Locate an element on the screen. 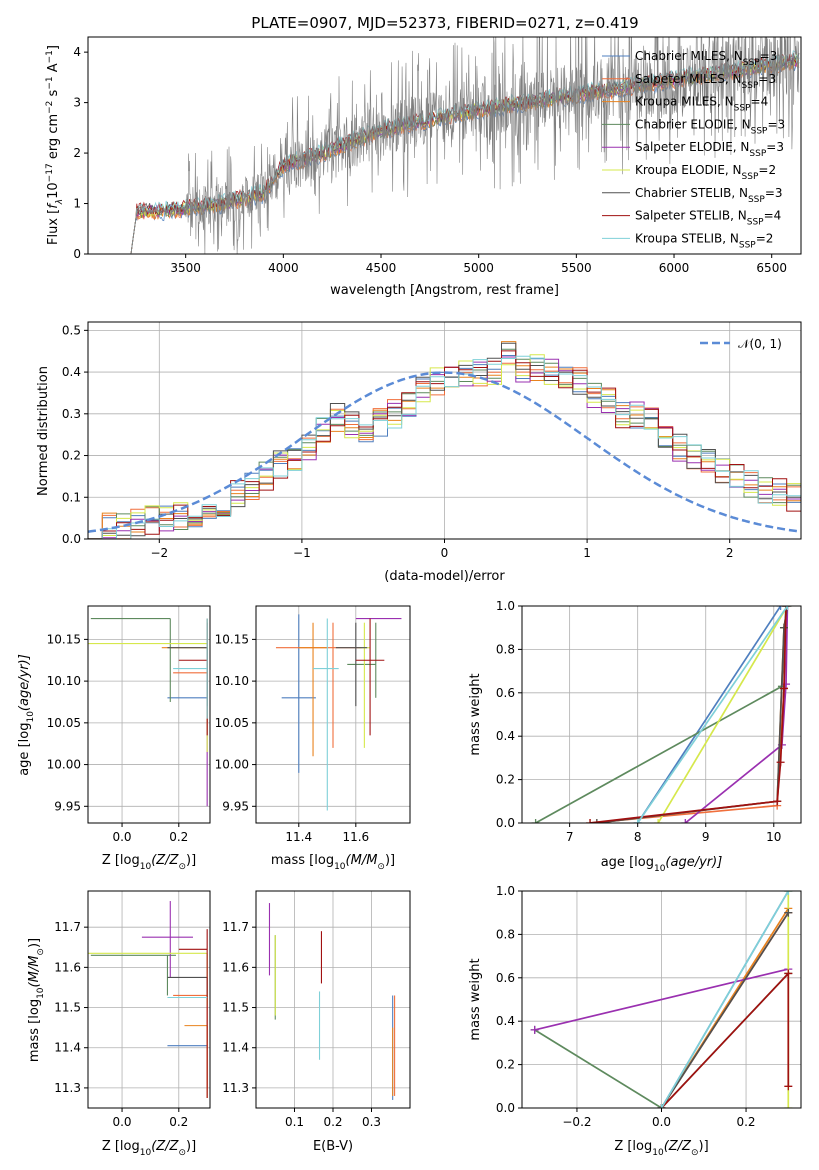 This screenshot has height=1170, width=819. label-part: =2 is located at coordinates (765, 238).